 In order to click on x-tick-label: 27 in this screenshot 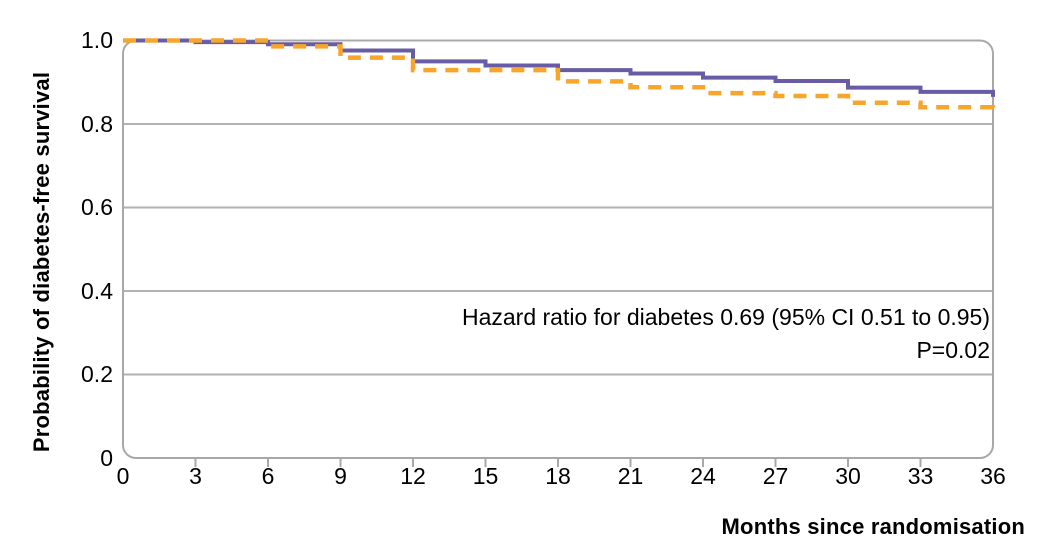, I will do `click(775, 476)`.